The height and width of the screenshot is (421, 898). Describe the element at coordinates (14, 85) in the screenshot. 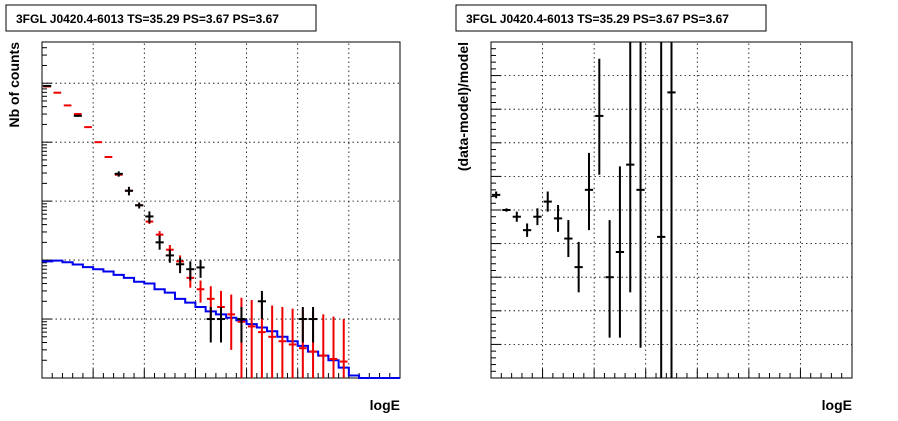

I see `counts-ylabel: Nb of counts` at that location.